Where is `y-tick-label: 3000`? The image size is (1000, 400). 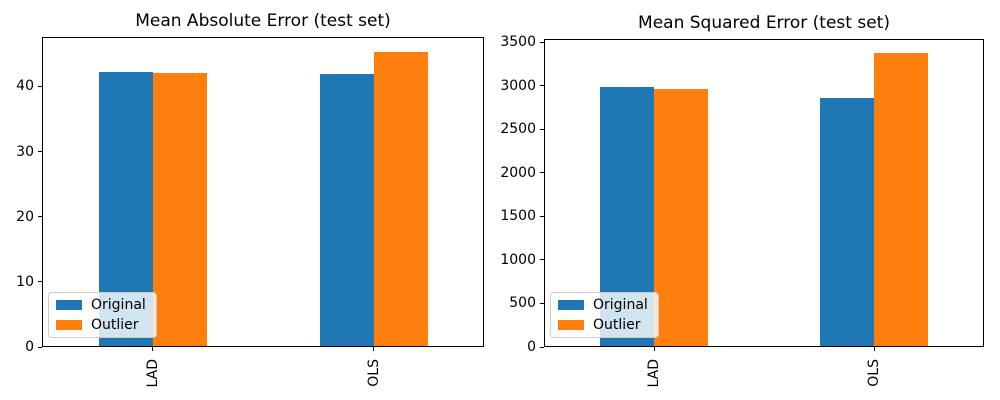 y-tick-label: 3000 is located at coordinates (518, 85).